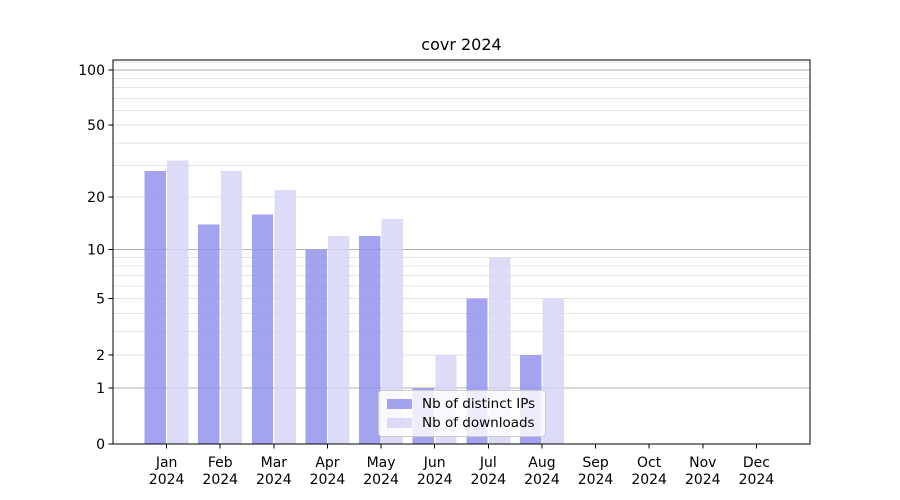 Image resolution: width=900 pixels, height=500 pixels. What do you see at coordinates (100, 389) in the screenshot?
I see `y-tick-label-1: 1` at bounding box center [100, 389].